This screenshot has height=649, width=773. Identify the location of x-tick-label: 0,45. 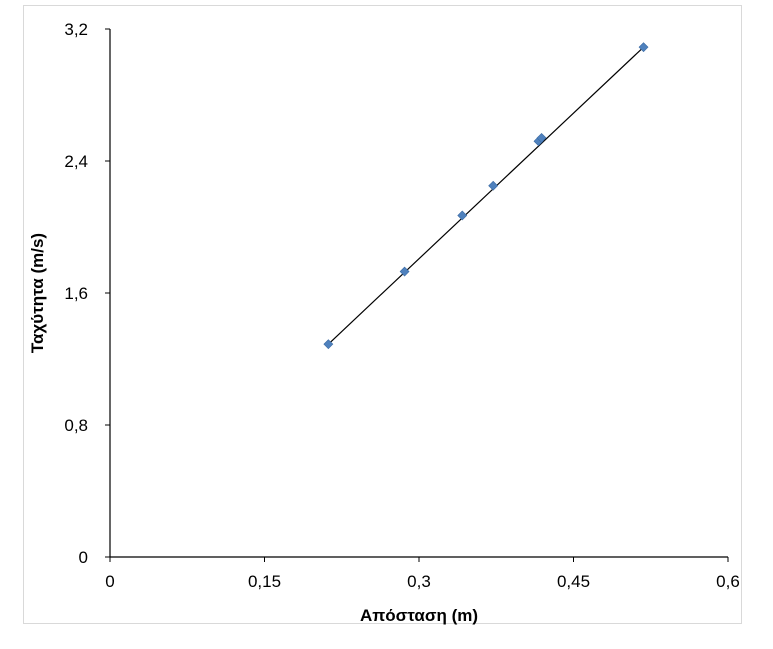
(573, 581).